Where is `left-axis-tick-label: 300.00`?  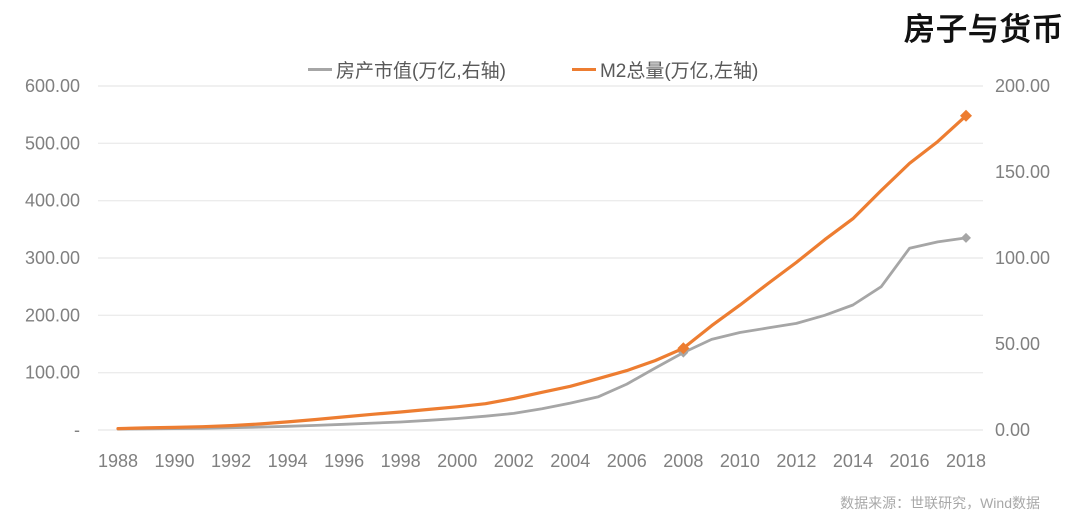
left-axis-tick-label: 300.00 is located at coordinates (52, 258).